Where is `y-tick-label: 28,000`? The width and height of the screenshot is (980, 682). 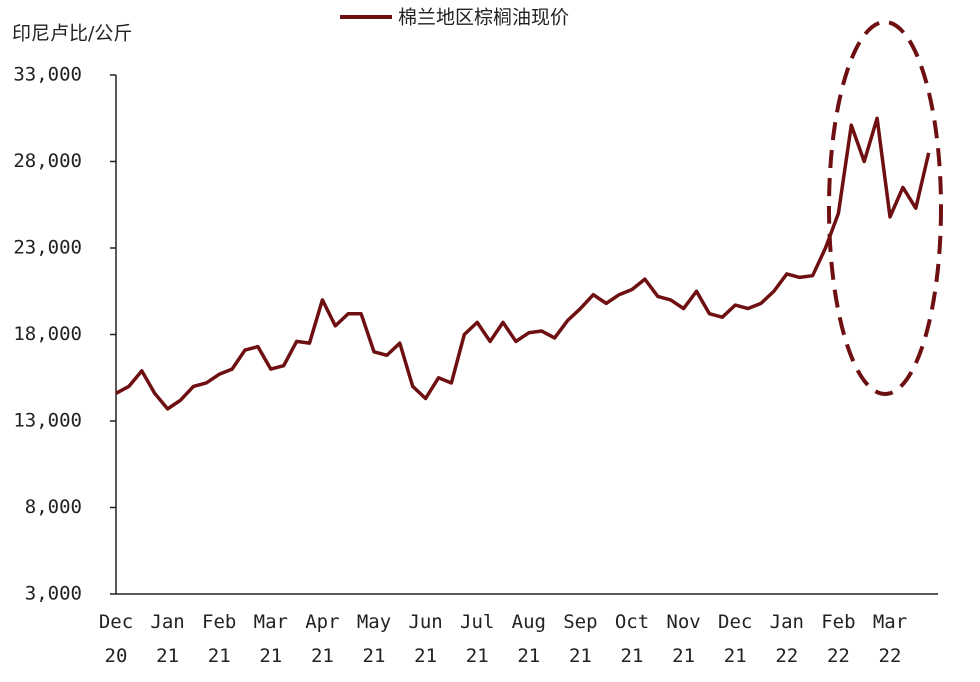 y-tick-label: 28,000 is located at coordinates (47, 161).